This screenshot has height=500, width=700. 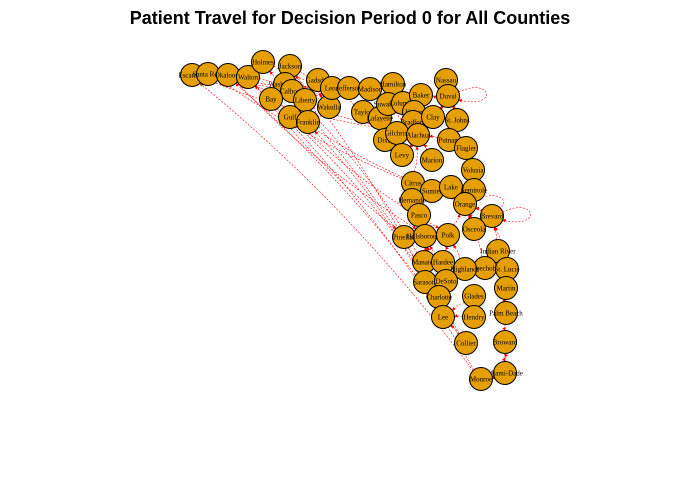 I want to click on node-flagler: Flagler, so click(x=466, y=148).